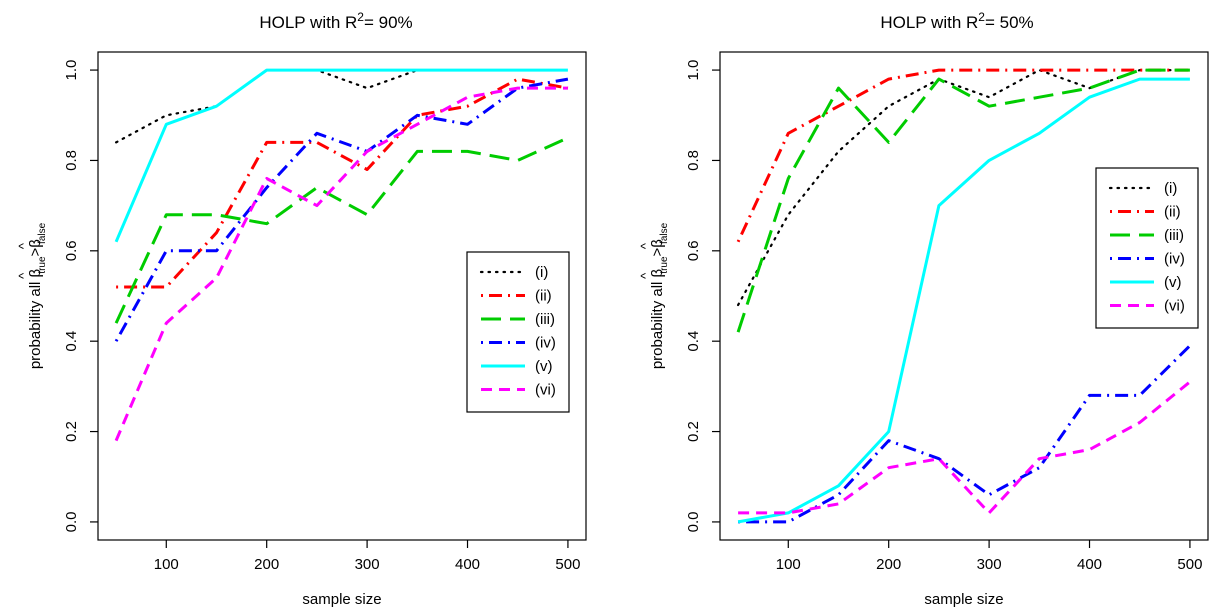 This screenshot has width=1212, height=608. What do you see at coordinates (388, 22) in the screenshot?
I see `title-tail: = 90%` at bounding box center [388, 22].